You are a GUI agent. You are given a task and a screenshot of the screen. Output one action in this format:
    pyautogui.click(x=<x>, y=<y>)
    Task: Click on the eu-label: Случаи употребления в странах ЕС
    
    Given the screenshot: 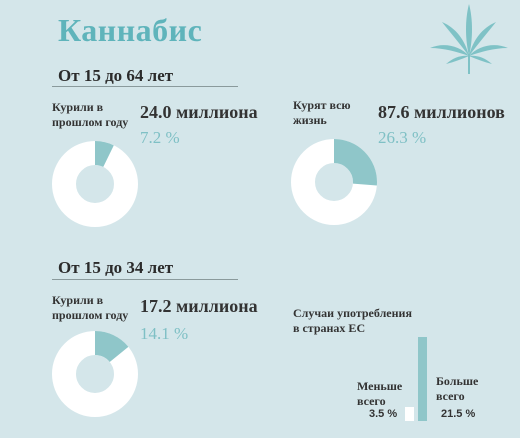 What is the action you would take?
    pyautogui.click(x=352, y=320)
    